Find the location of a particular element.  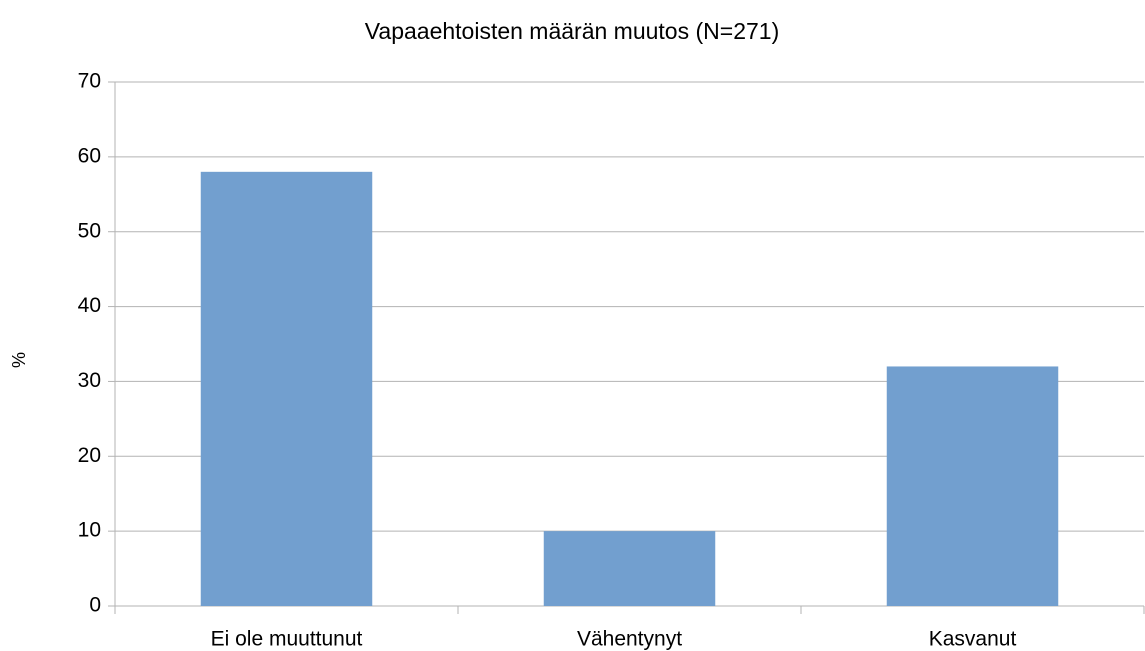

y-tick-label: 30 is located at coordinates (89, 380).